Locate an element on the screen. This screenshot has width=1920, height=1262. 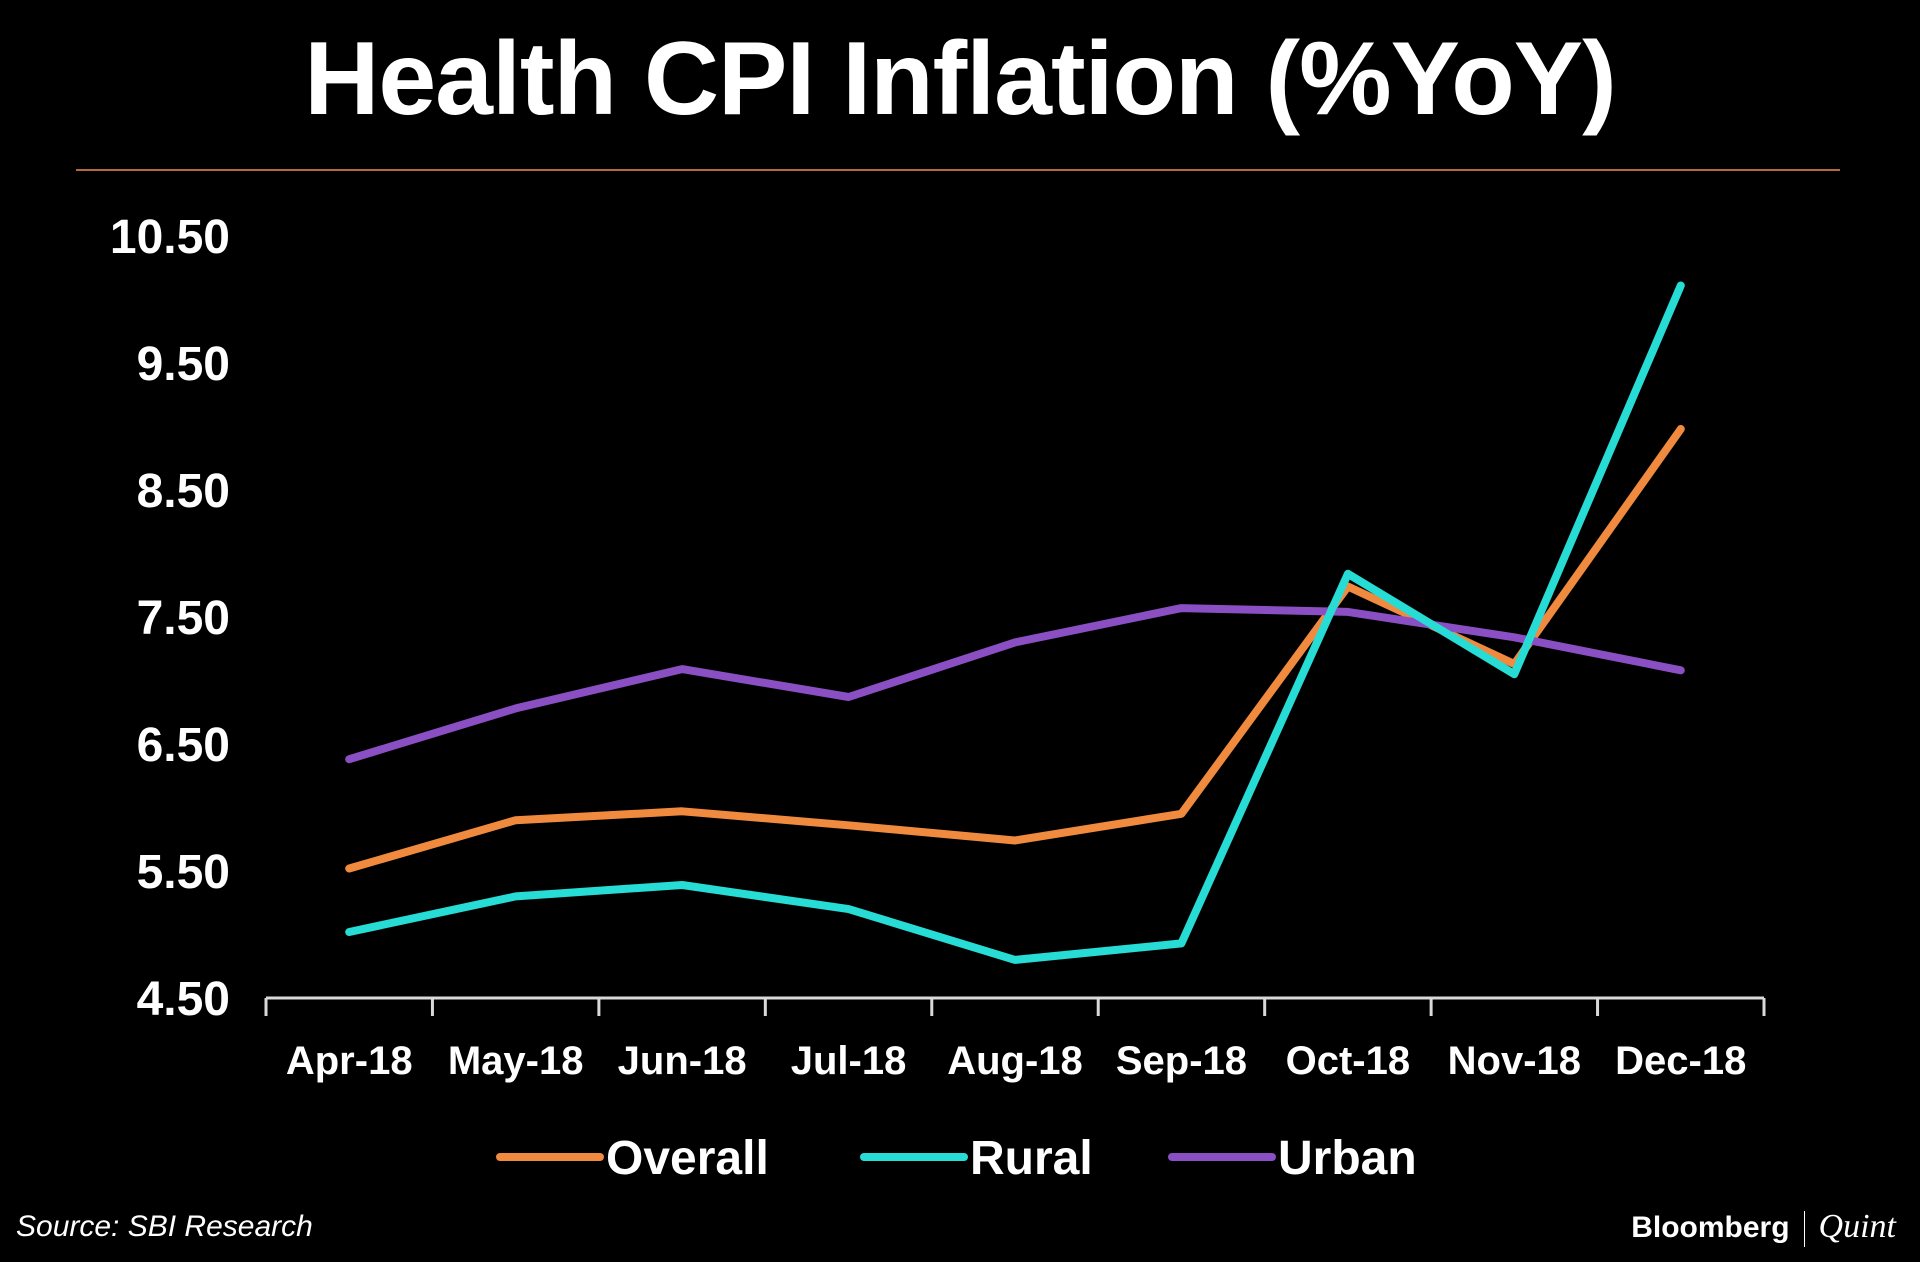
brand-separator is located at coordinates (1804, 1229).